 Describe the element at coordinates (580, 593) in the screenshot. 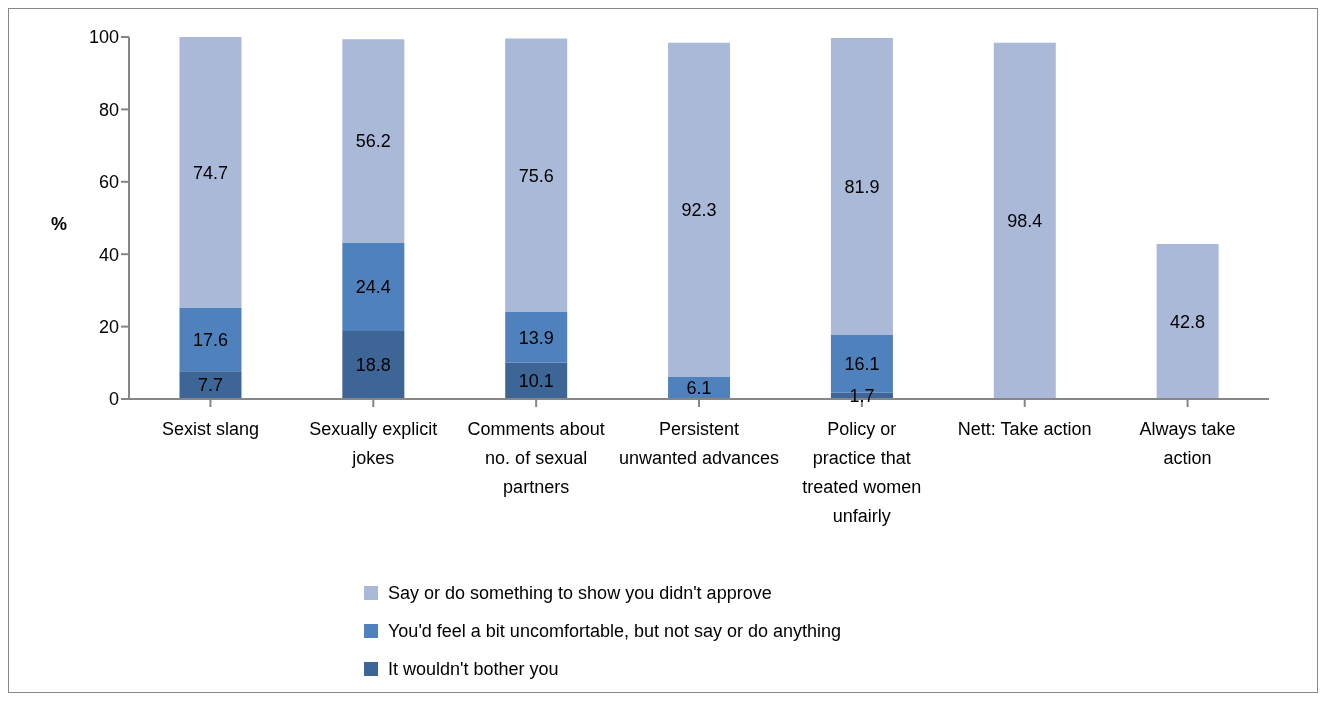

I see `legend-label: Say or do something to show you didn't approve` at that location.